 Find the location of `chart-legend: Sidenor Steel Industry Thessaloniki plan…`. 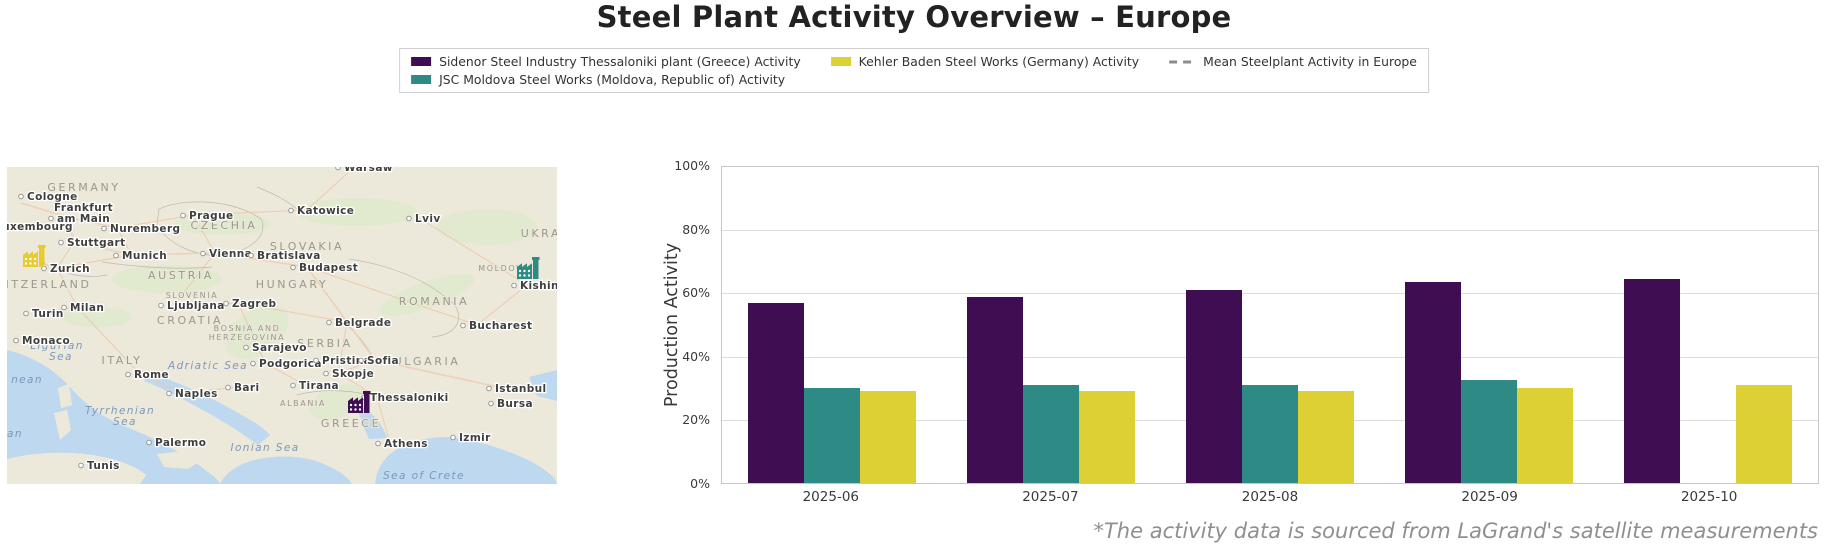

chart-legend: Sidenor Steel Industry Thessaloniki plan… is located at coordinates (914, 70).